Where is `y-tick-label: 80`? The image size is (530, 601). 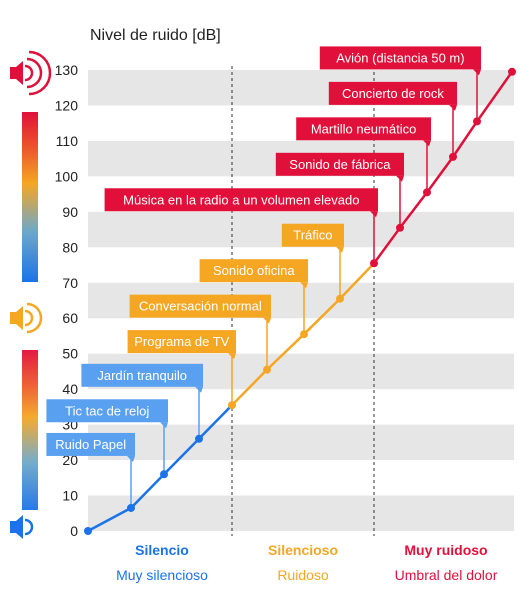 y-tick-label: 80 is located at coordinates (70, 247).